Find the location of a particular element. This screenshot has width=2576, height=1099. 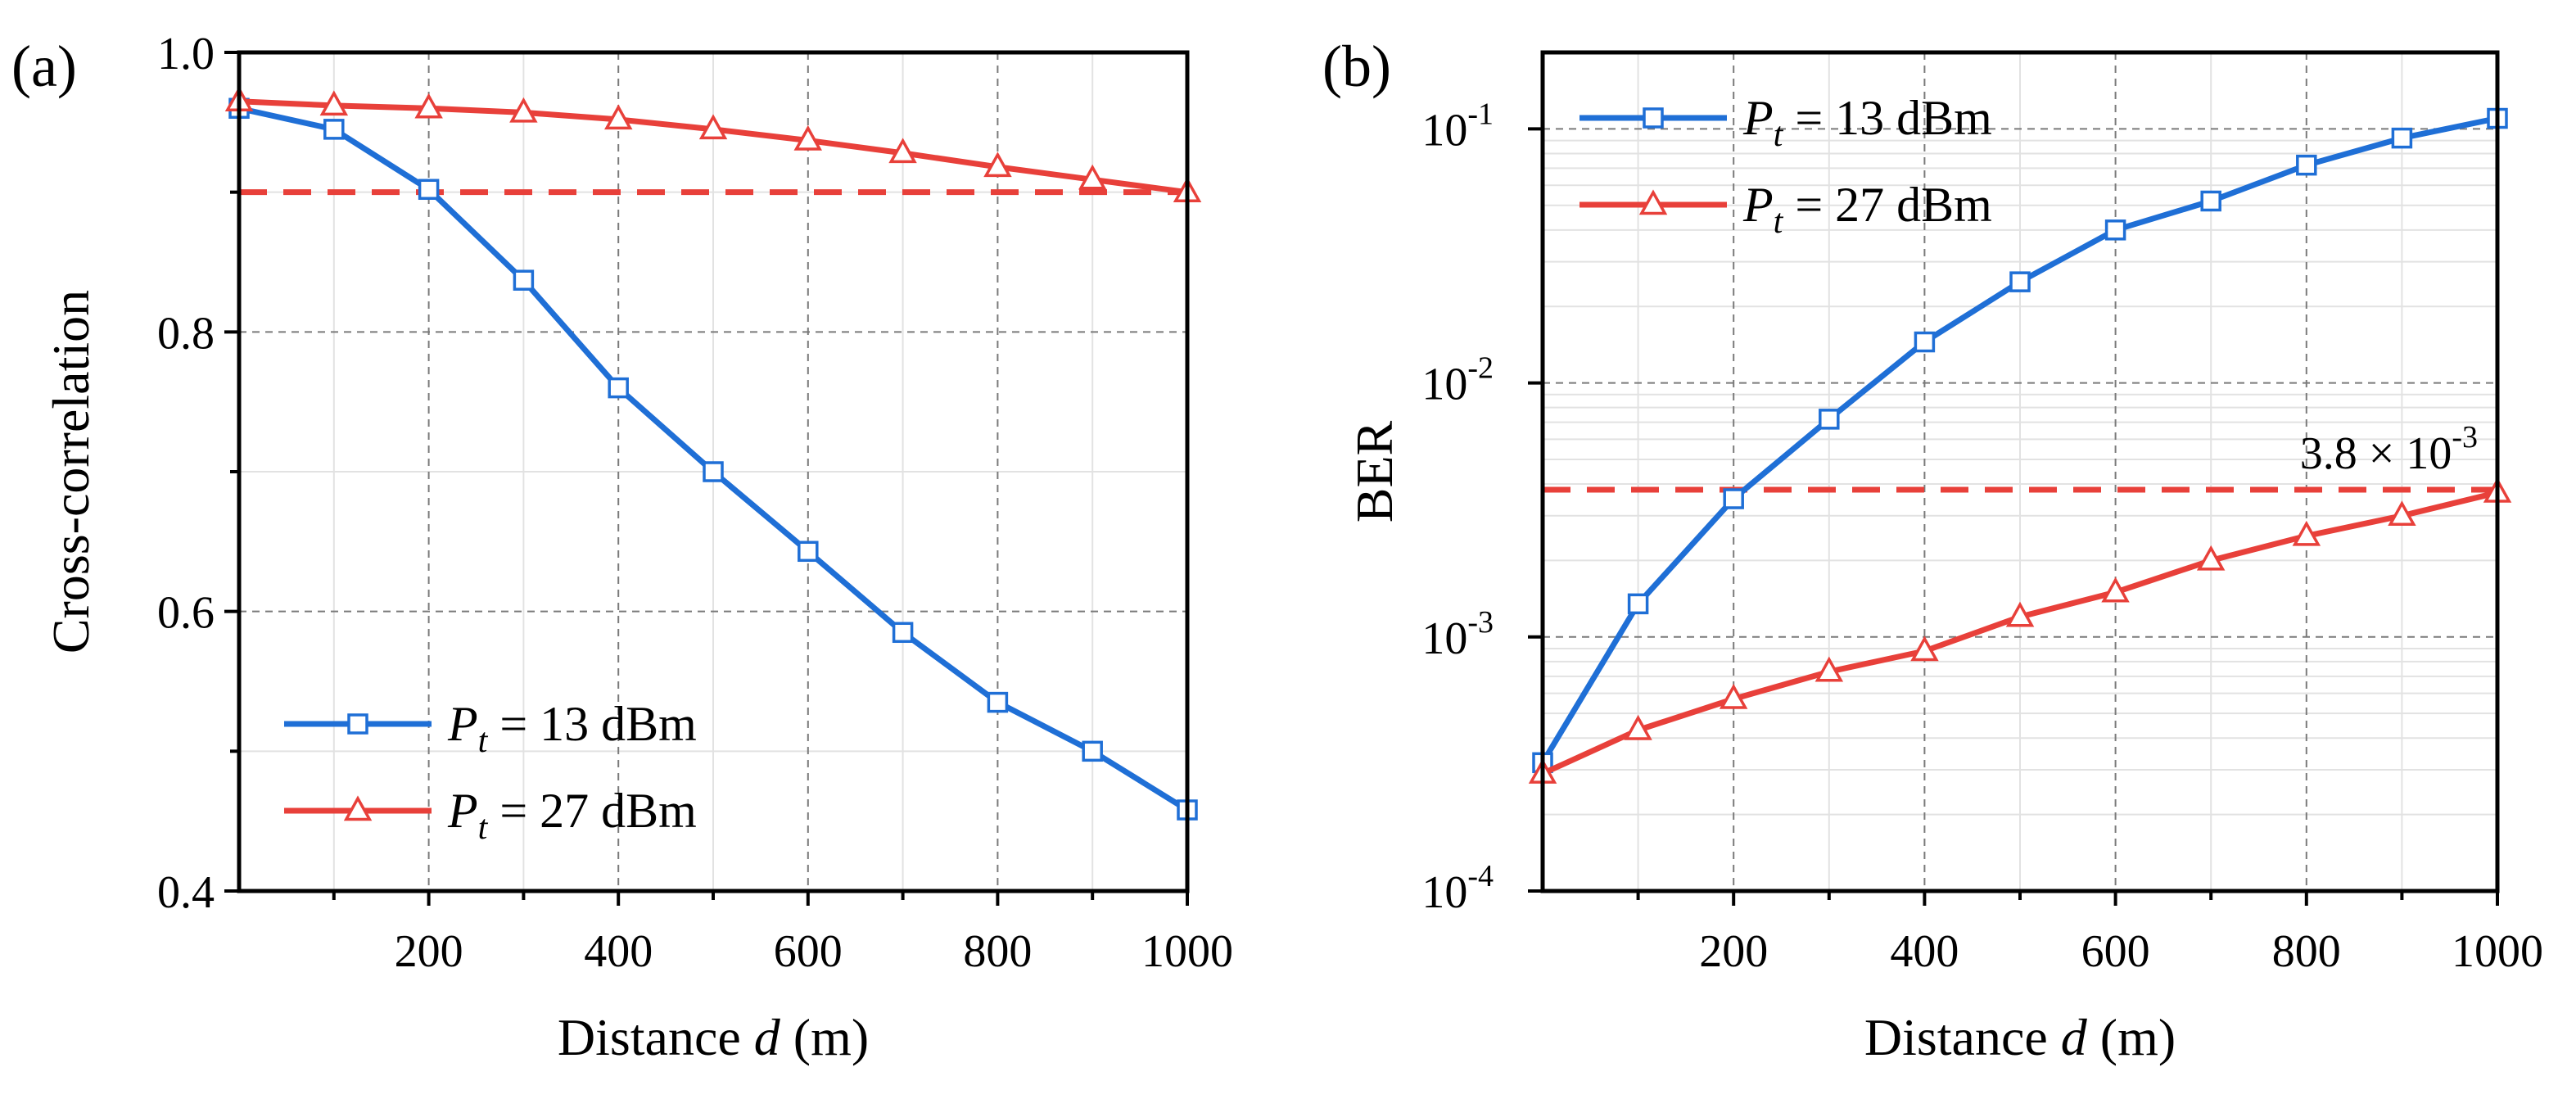

y-tick-label: 10⁻³ is located at coordinates (1457, 634).